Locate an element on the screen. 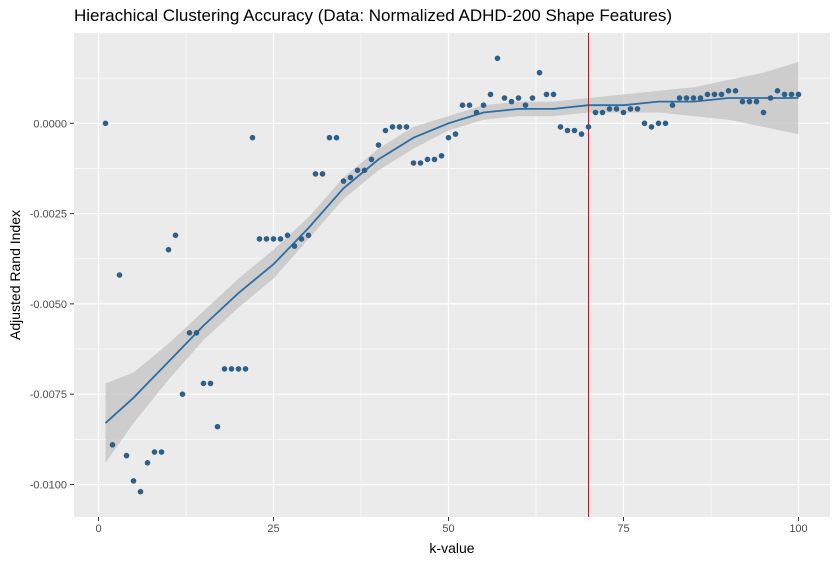 This screenshot has width=838, height=563. x-tick-label: 0 is located at coordinates (98, 529).